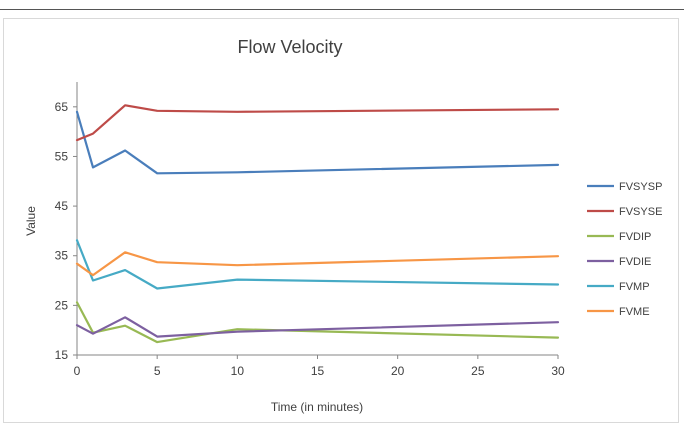 This screenshot has height=427, width=684. What do you see at coordinates (640, 212) in the screenshot?
I see `legend-label-fvsyse: FVSYSE` at bounding box center [640, 212].